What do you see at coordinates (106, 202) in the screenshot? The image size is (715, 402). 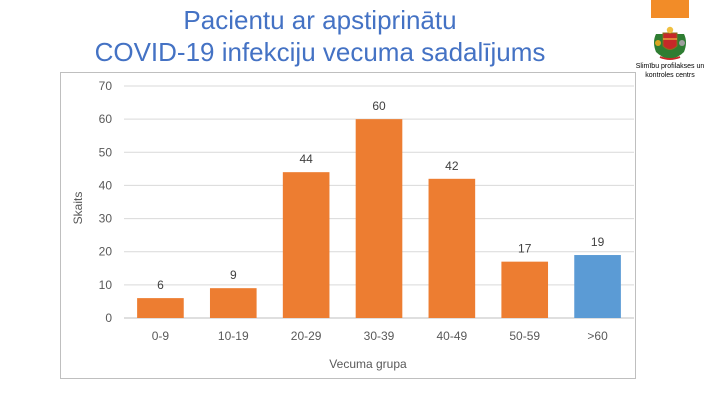 I see `y-axis-ticks: 0 10 20 30 40 50 60 70` at bounding box center [106, 202].